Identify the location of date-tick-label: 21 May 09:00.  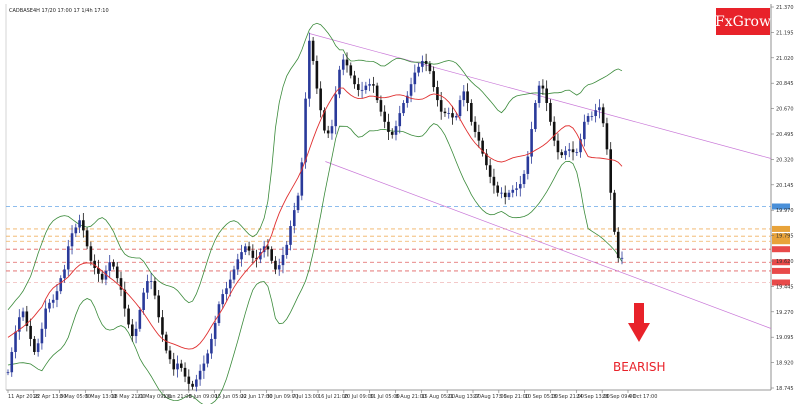
(154, 397).